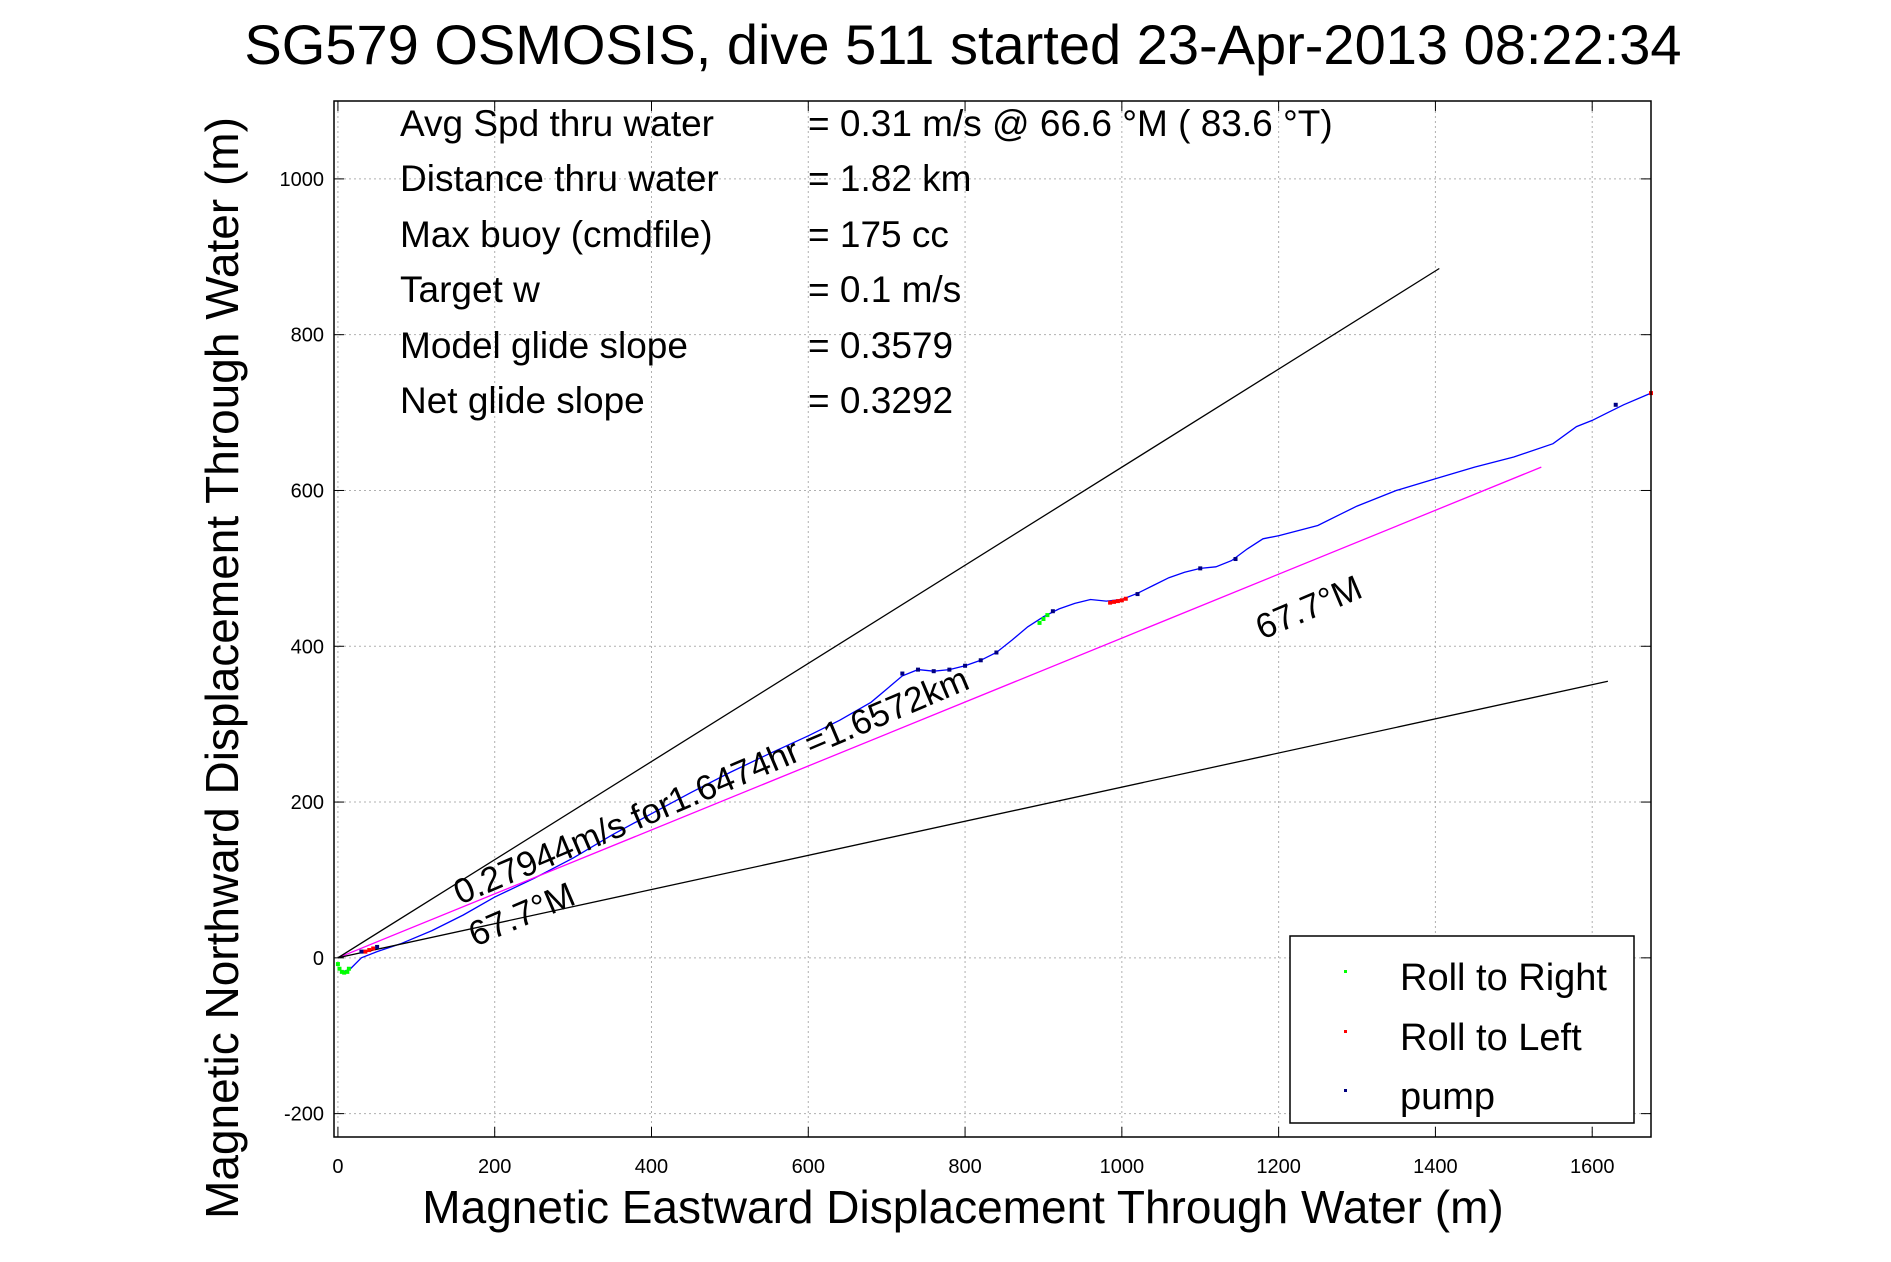 Image resolution: width=1891 pixels, height=1262 pixels. I want to click on info-label-model-glide: Model glide slope, so click(544, 345).